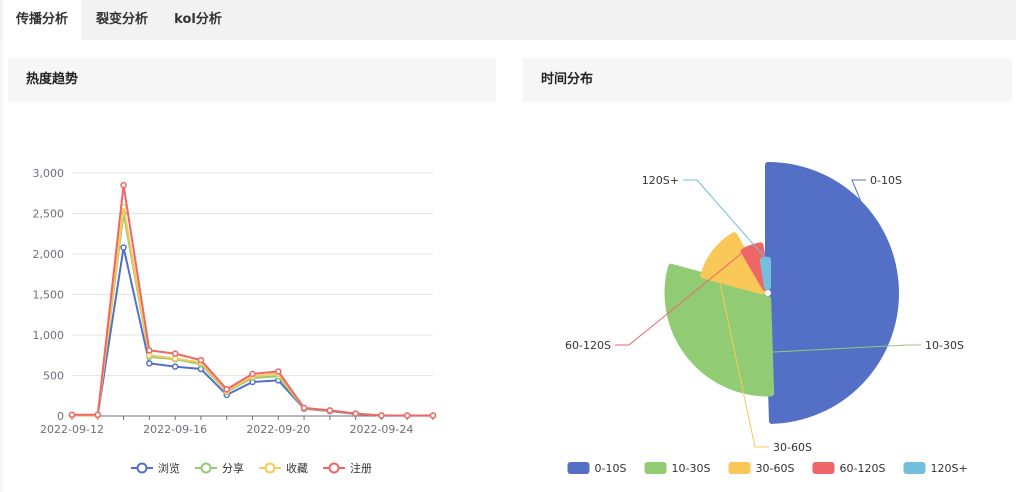  What do you see at coordinates (588, 345) in the screenshot?
I see `slice-label: 60-120S` at bounding box center [588, 345].